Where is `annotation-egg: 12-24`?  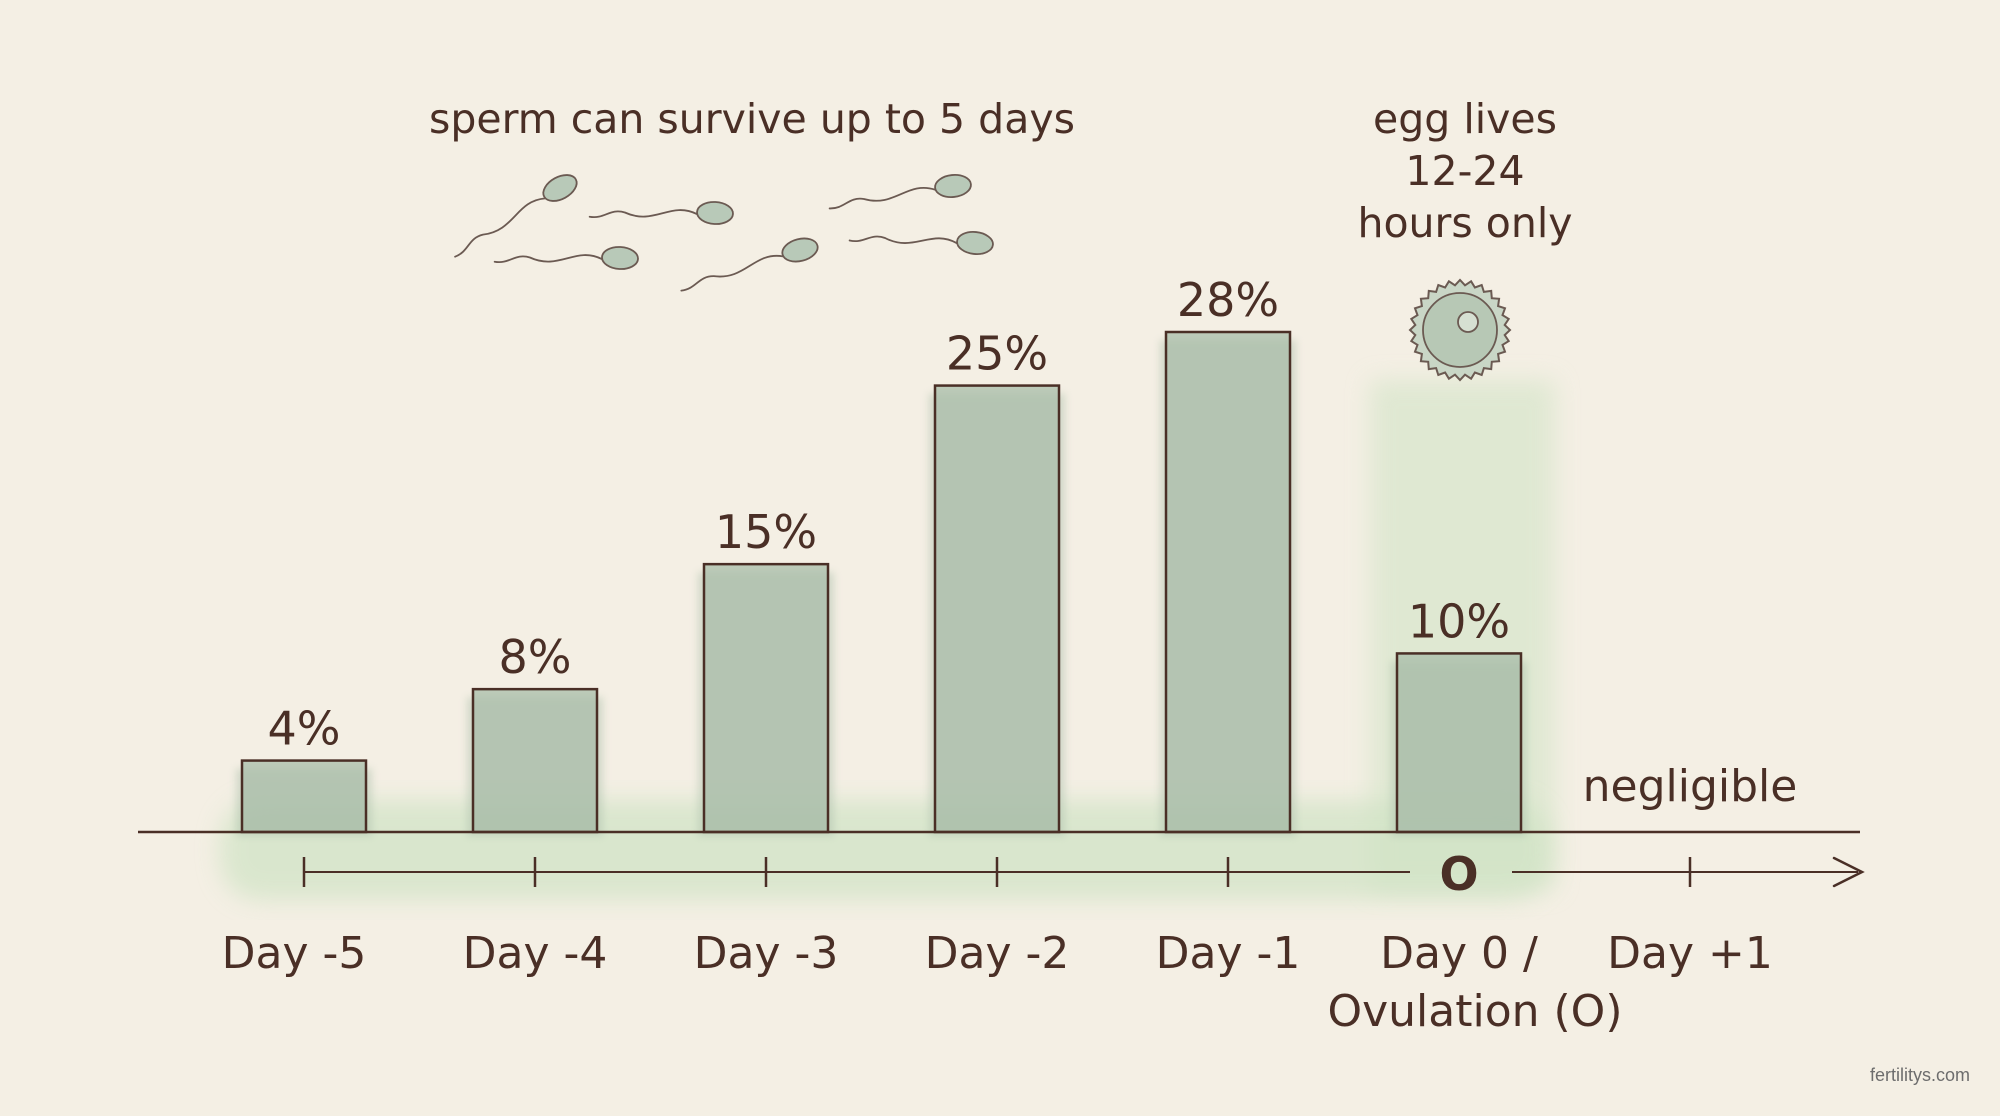
annotation-egg: 12-24 is located at coordinates (1464, 171).